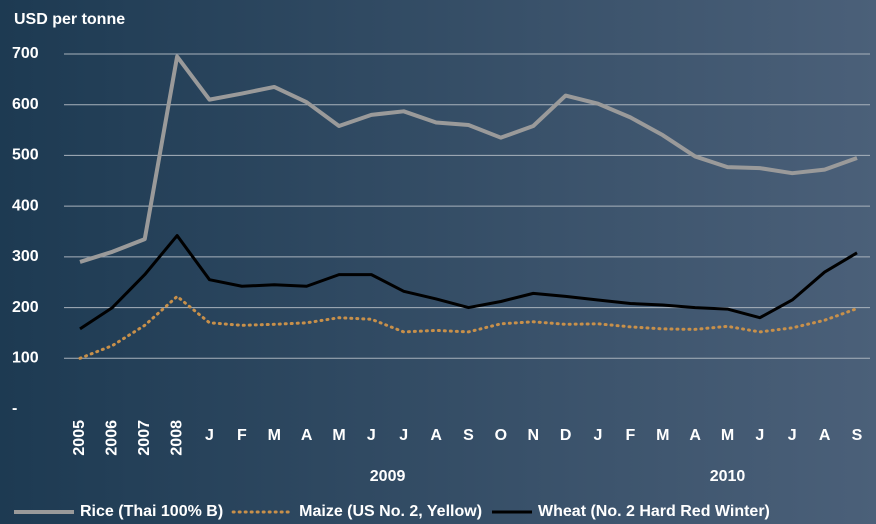 The image size is (876, 524). What do you see at coordinates (25, 256) in the screenshot?
I see `y-tick-label: 300` at bounding box center [25, 256].